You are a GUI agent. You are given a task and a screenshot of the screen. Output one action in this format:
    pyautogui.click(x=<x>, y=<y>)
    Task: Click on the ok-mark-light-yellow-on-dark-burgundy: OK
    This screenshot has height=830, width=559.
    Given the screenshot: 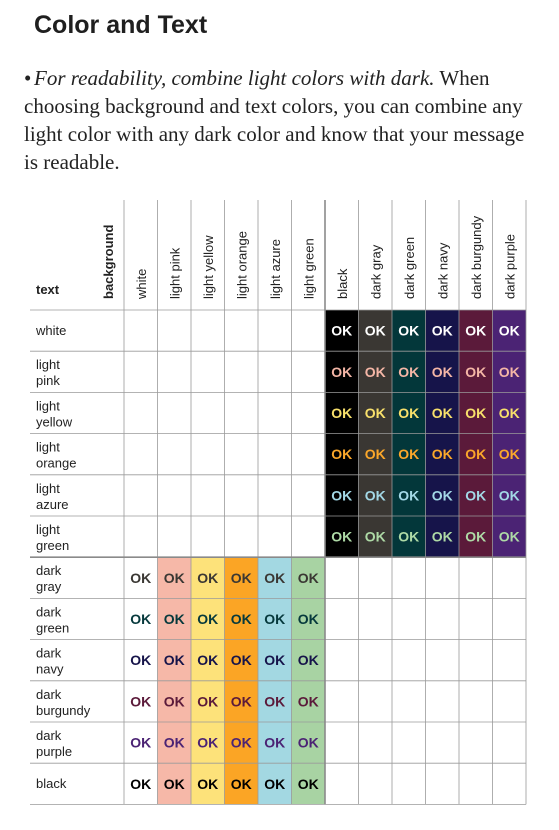 What is the action you would take?
    pyautogui.click(x=475, y=413)
    